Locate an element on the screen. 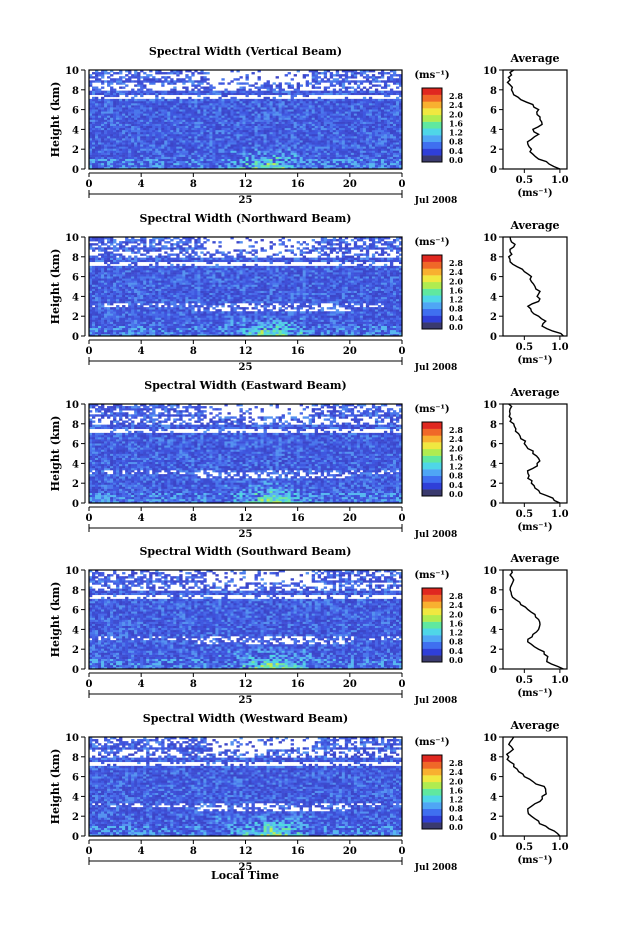 This screenshot has width=618, height=933. y-tick-label: 0 is located at coordinates (75, 170).